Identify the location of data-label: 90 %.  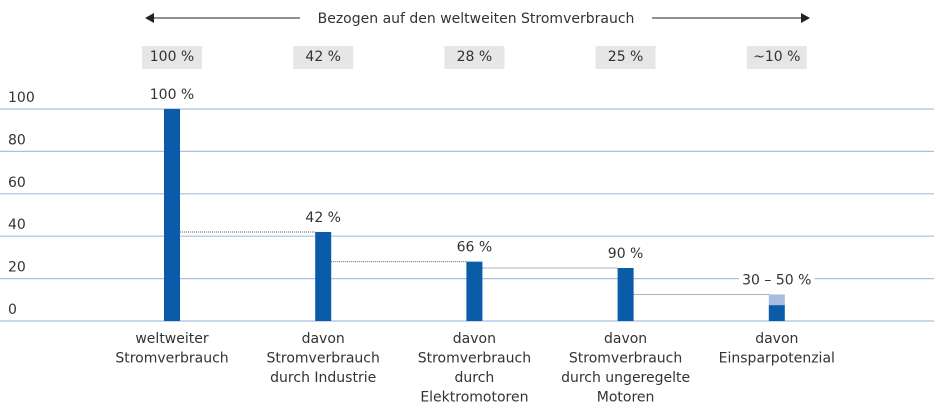
(626, 254).